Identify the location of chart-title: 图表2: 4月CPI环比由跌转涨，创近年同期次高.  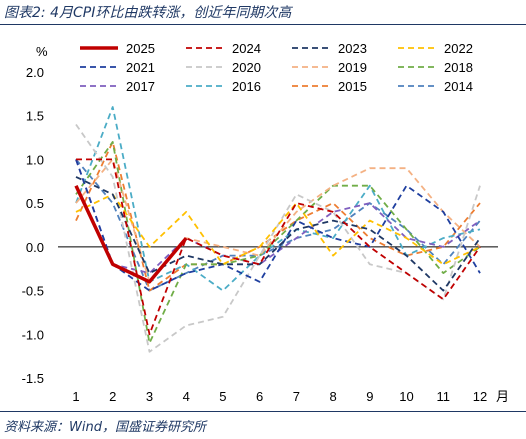
(148, 13).